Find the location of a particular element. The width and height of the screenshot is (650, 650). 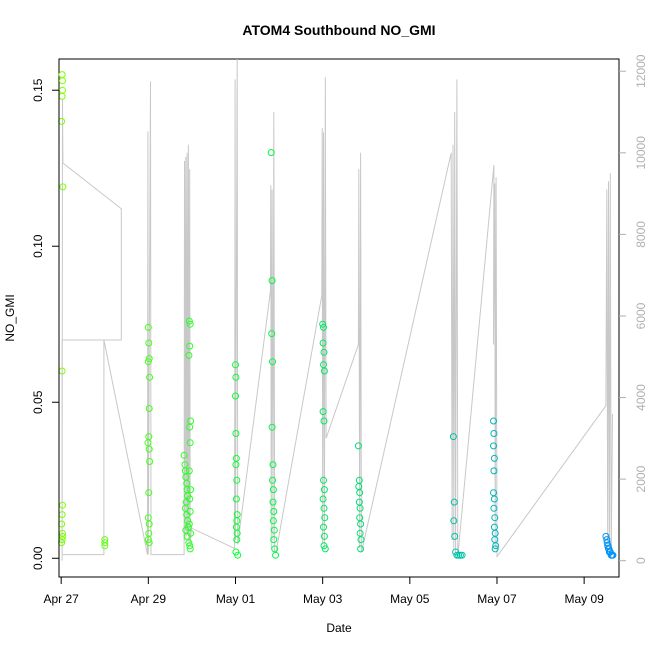

x-tick-label: May 07 is located at coordinates (497, 599).